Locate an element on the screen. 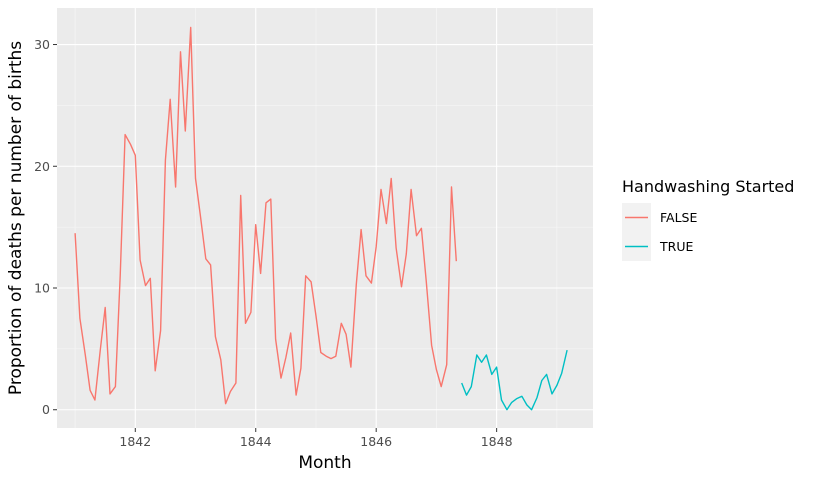  x-axis: 1842 1844 1846 1848 is located at coordinates (316, 438).